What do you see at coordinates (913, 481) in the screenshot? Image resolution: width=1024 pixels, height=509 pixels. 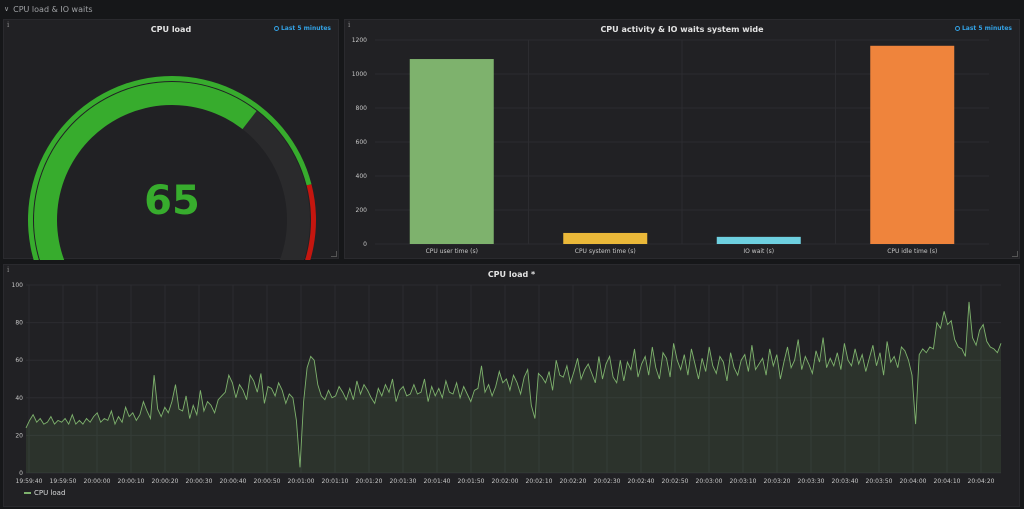 I see `x-tick-label: 20:04:00` at bounding box center [913, 481].